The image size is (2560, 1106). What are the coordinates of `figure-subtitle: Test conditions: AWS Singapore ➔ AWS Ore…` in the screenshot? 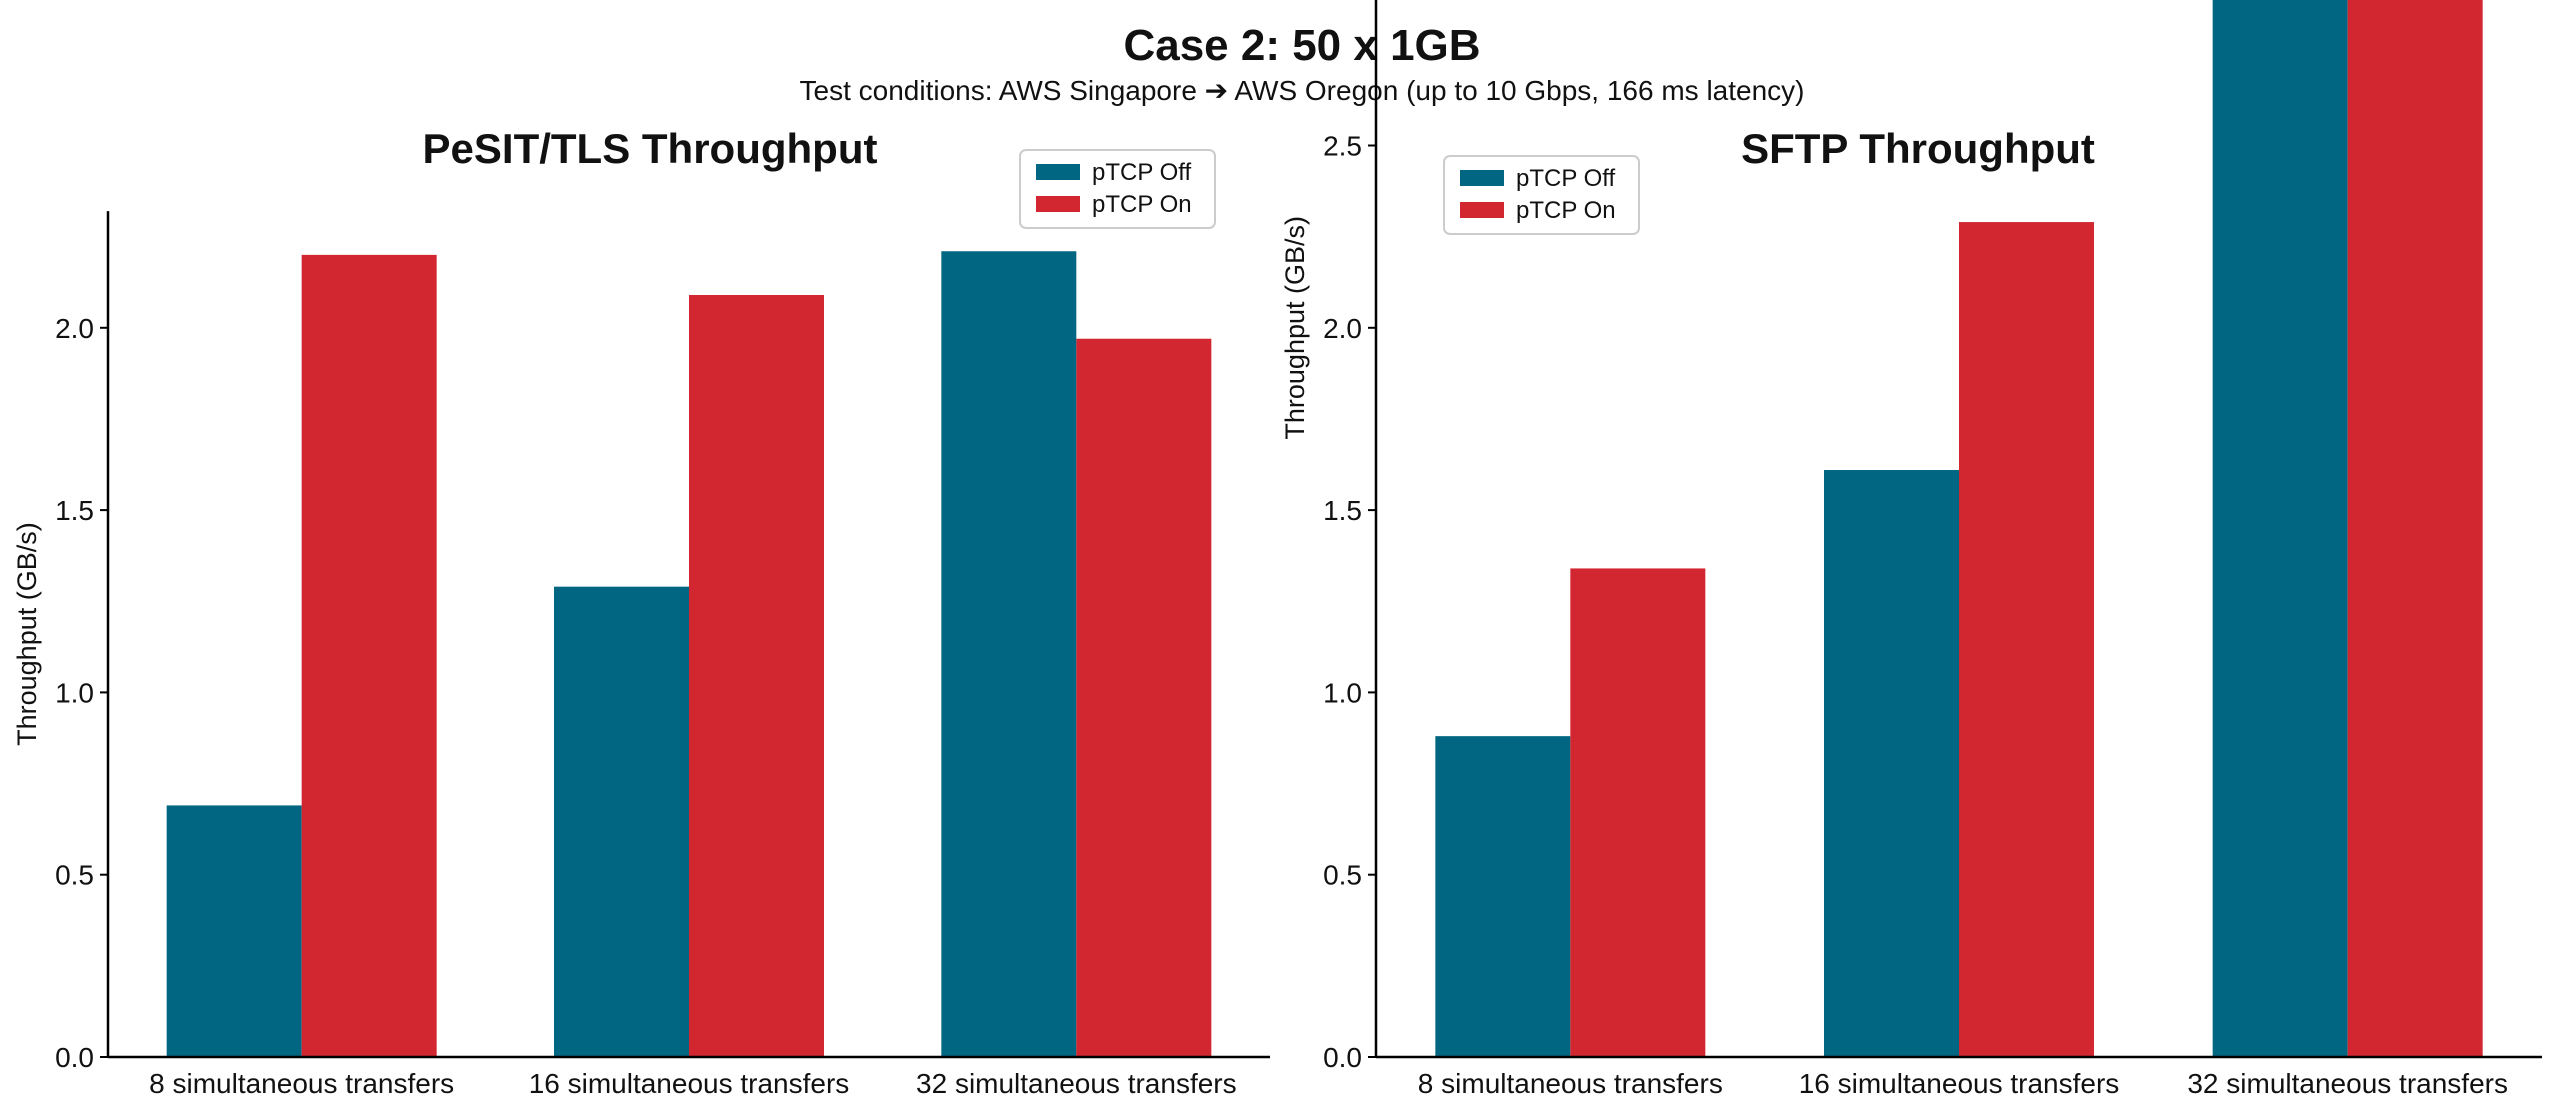 It's located at (1302, 90).